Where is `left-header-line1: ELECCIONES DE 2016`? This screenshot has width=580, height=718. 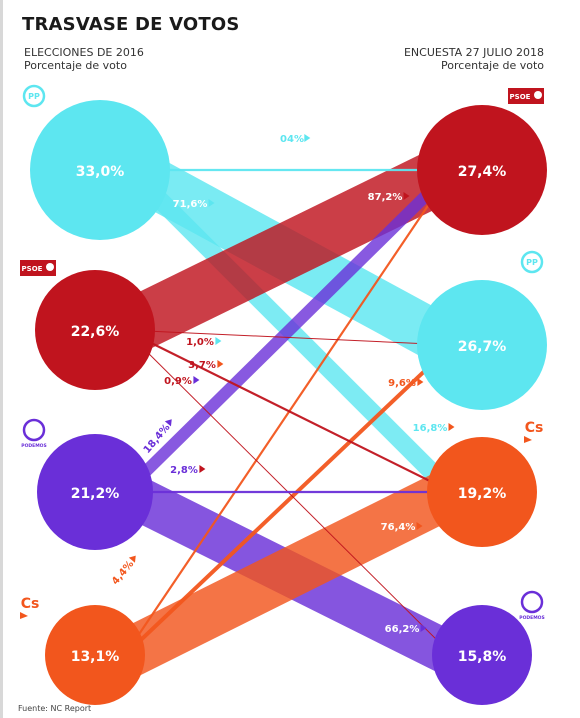
left-header-line1: ELECCIONES DE 2016 is located at coordinates (84, 52).